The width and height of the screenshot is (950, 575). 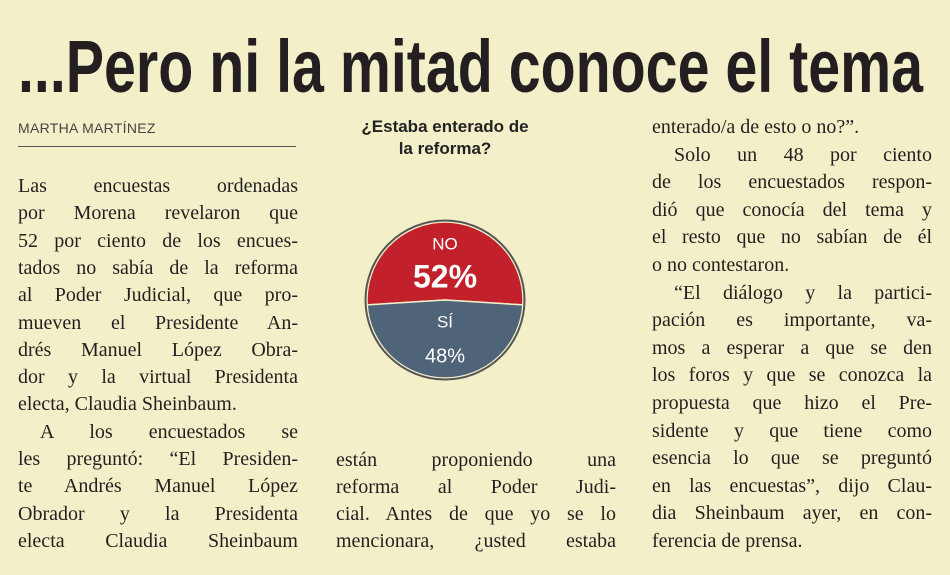 What do you see at coordinates (87, 128) in the screenshot?
I see `byline: MARTHA MARTÍNEZ` at bounding box center [87, 128].